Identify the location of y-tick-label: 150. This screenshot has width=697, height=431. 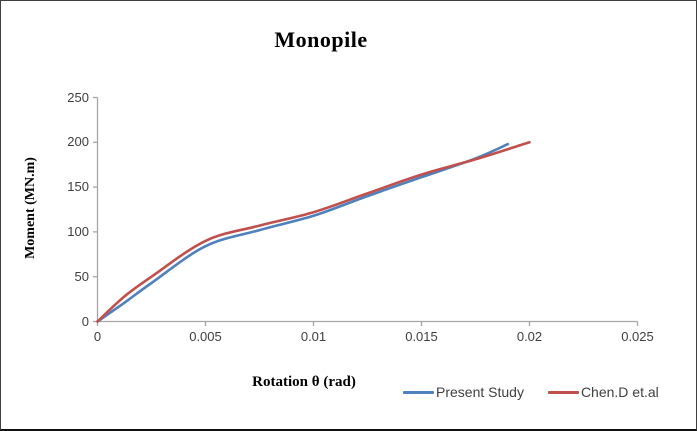
(78, 187).